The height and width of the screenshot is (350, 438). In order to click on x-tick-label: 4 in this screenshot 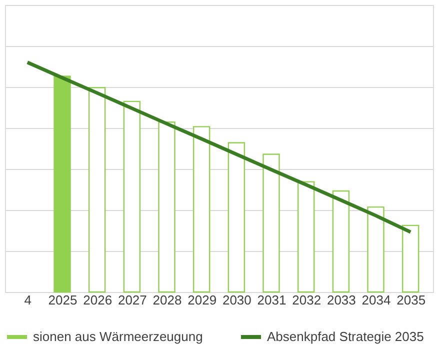, I will do `click(28, 300)`.